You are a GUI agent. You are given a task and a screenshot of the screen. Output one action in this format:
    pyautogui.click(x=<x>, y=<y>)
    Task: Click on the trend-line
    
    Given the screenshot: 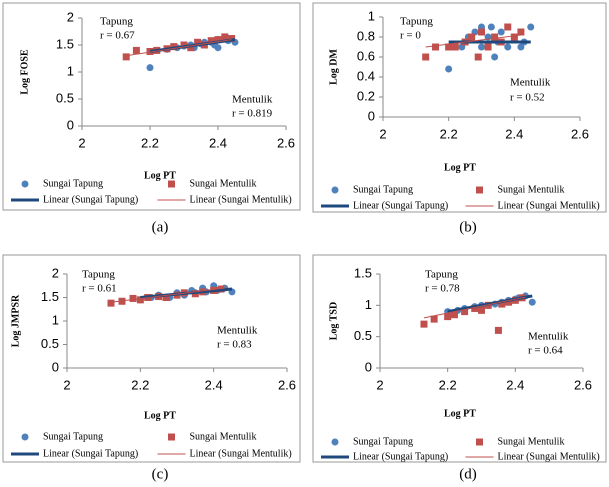 What is the action you would take?
    pyautogui.click(x=474, y=307)
    